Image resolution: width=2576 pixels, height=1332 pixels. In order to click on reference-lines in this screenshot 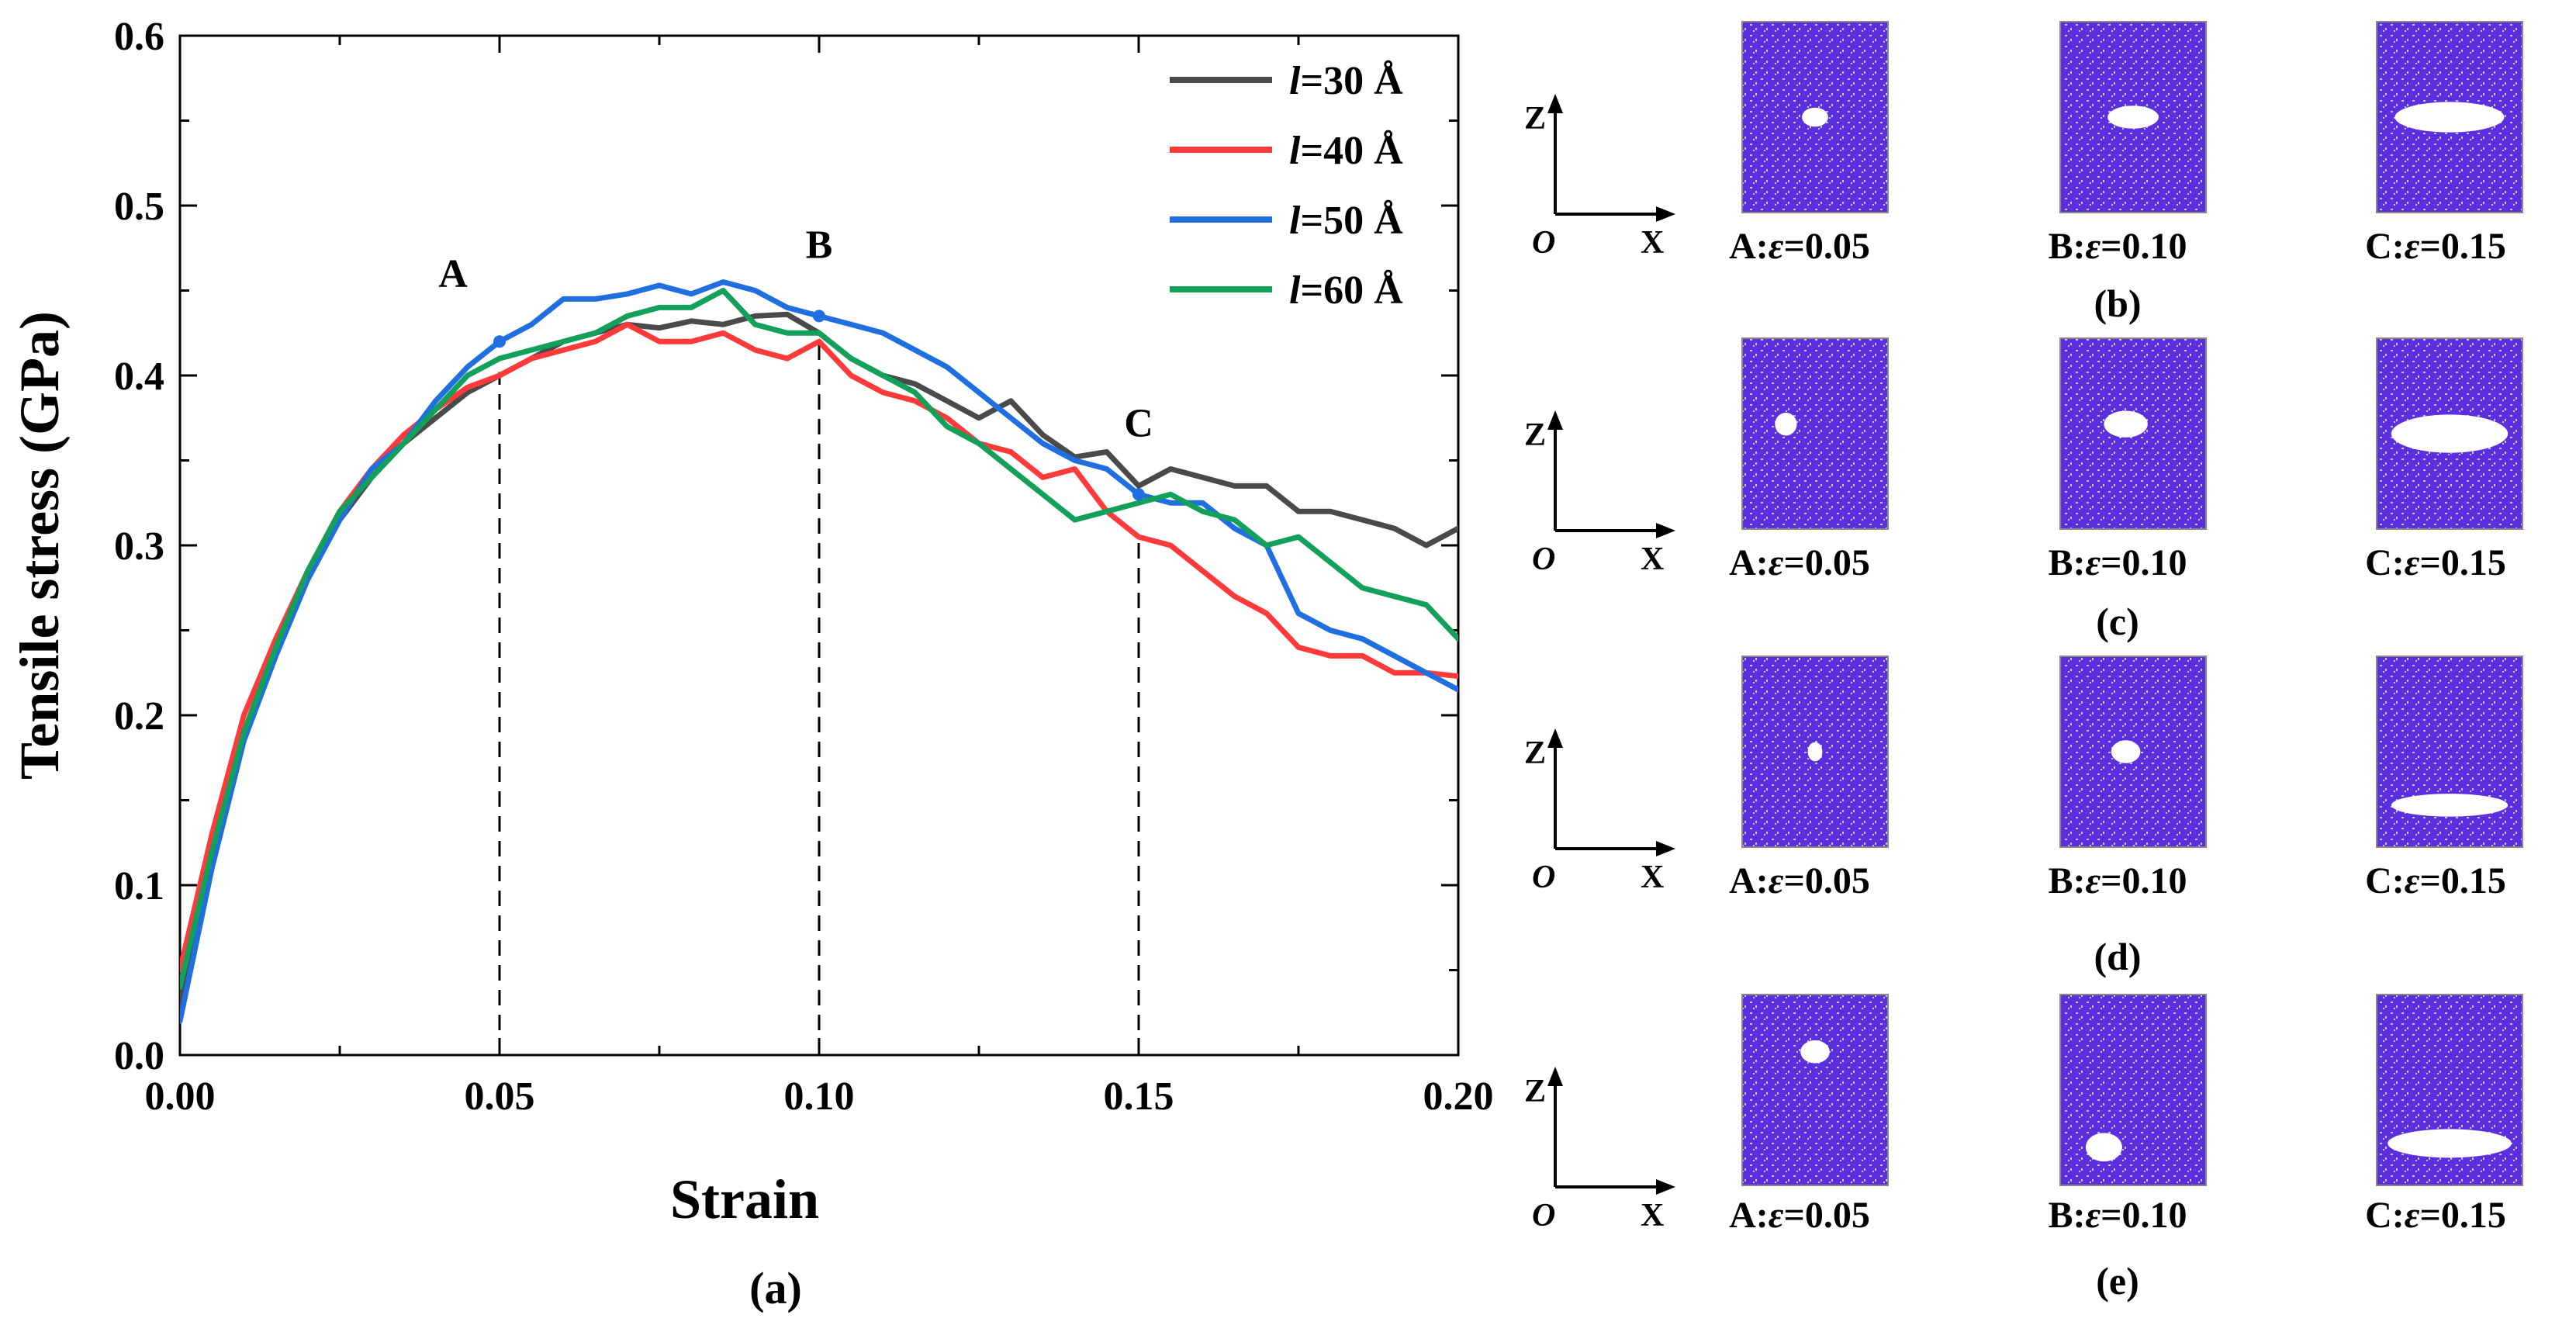, I will do `click(819, 694)`.